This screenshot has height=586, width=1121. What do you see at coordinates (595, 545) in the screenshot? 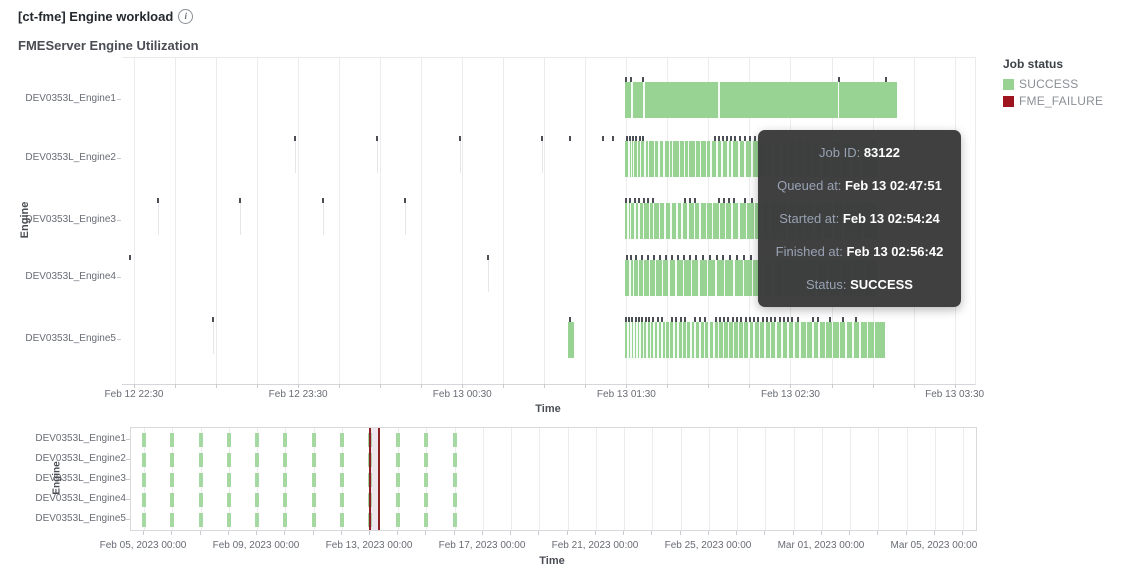
I see `x-tick-label: Feb 21, 2023 00:00` at bounding box center [595, 545].